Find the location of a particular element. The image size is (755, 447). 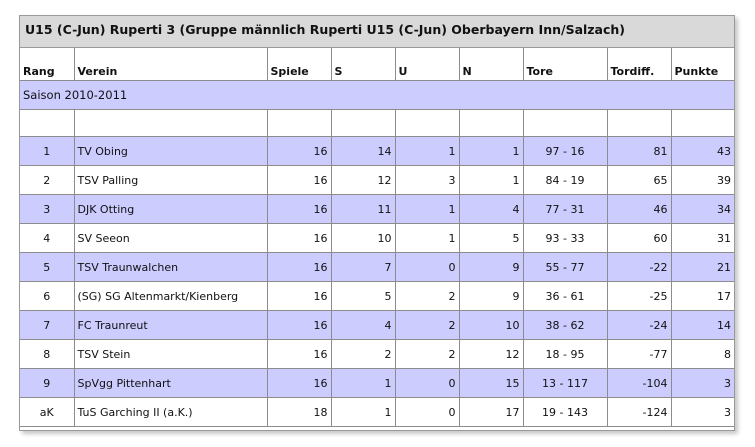

tore-cell: 84 - 19 is located at coordinates (565, 180).